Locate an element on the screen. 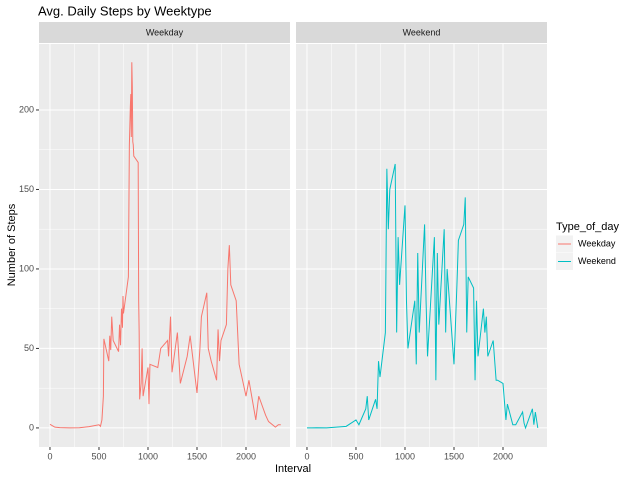 The height and width of the screenshot is (480, 640). y-tick-label: 150 is located at coordinates (26, 189).